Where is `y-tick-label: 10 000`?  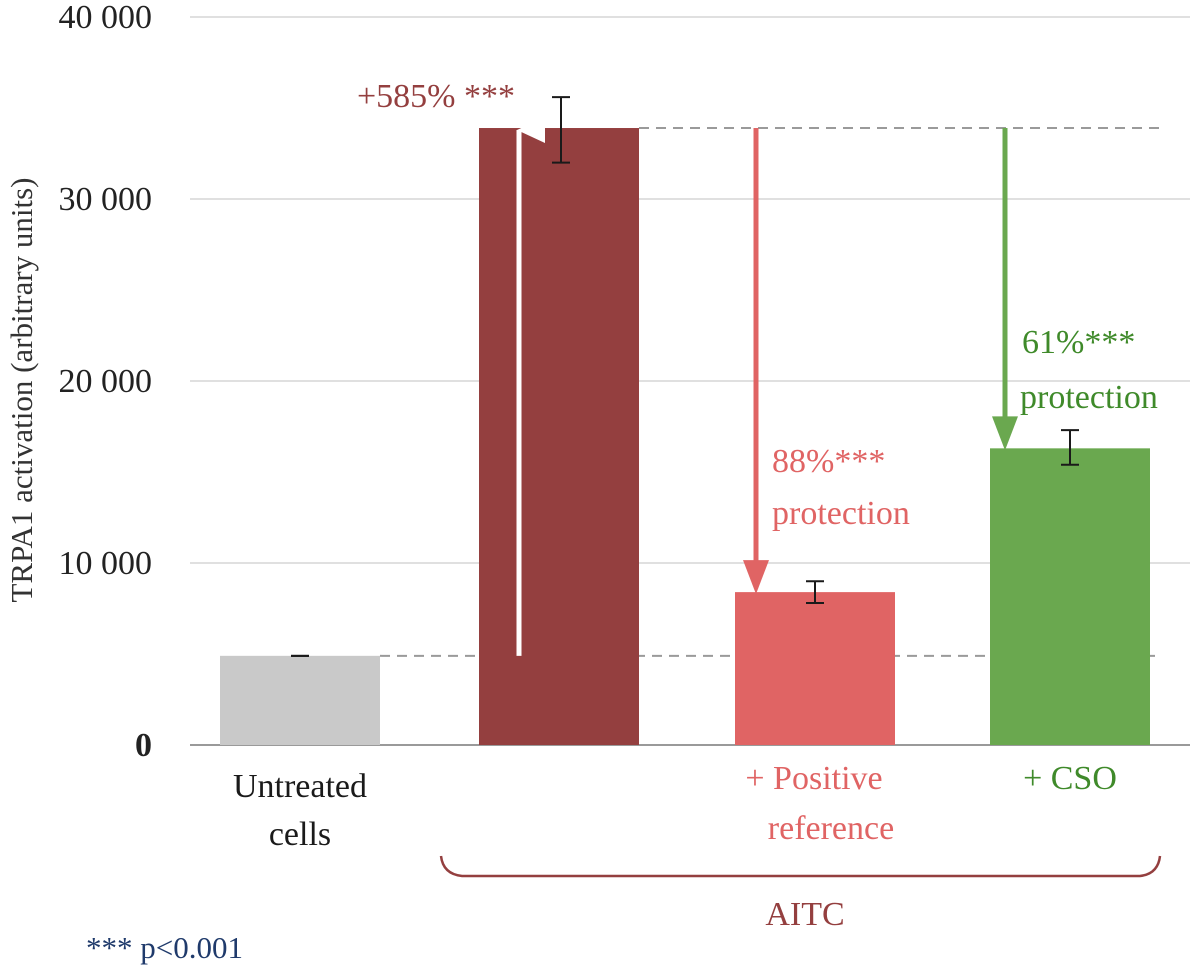
y-tick-label: 10 000 is located at coordinates (106, 563).